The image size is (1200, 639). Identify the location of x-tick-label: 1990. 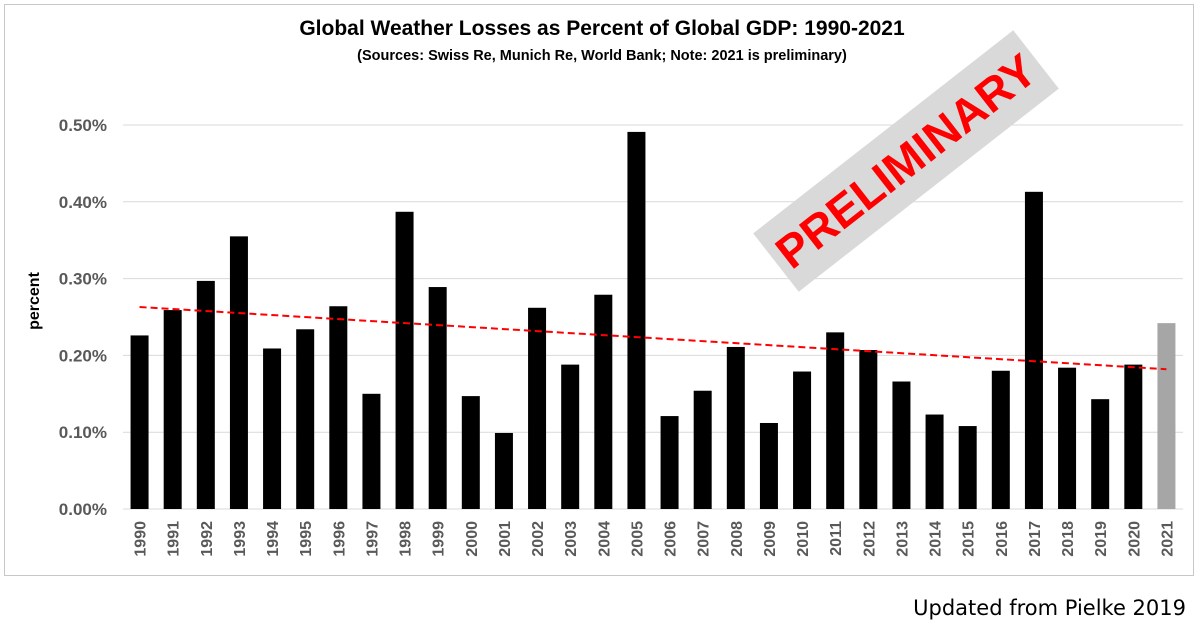
(141, 539).